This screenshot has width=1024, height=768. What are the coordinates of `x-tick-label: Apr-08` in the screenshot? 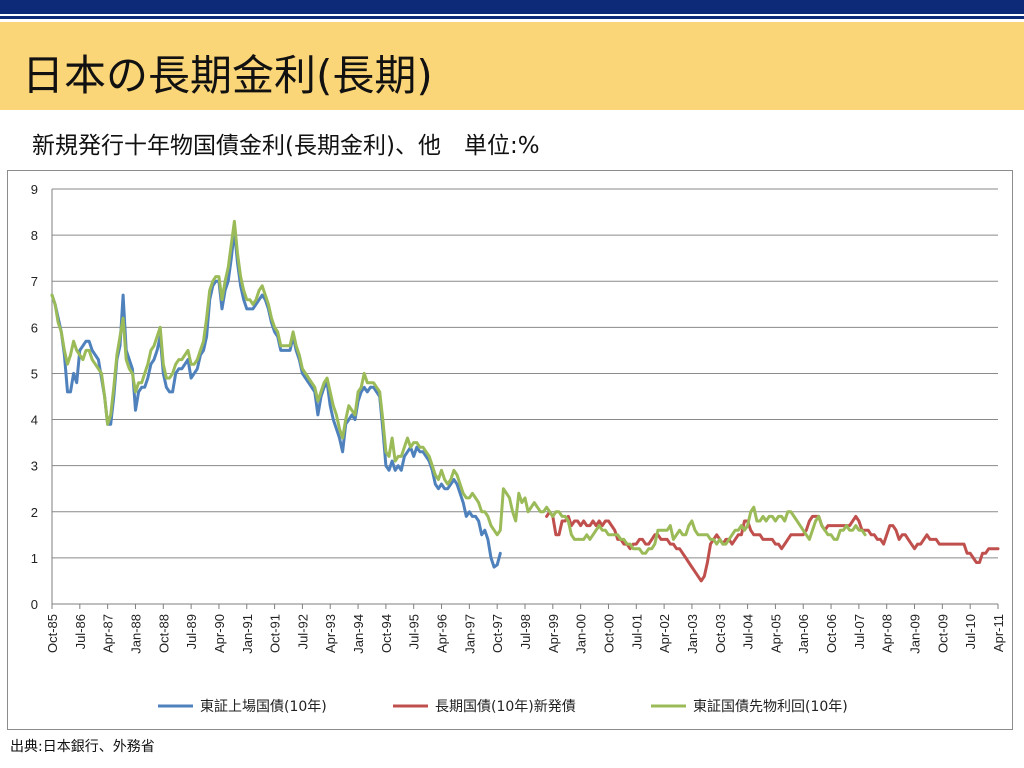 It's located at (887, 633).